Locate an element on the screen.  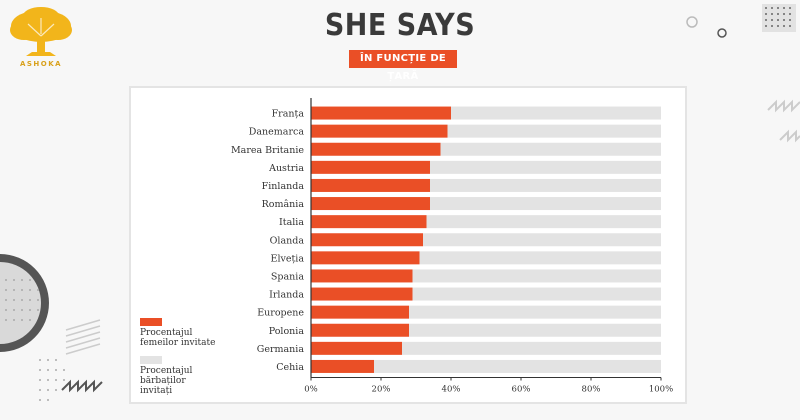
category-label: Polonia is located at coordinates (287, 331).